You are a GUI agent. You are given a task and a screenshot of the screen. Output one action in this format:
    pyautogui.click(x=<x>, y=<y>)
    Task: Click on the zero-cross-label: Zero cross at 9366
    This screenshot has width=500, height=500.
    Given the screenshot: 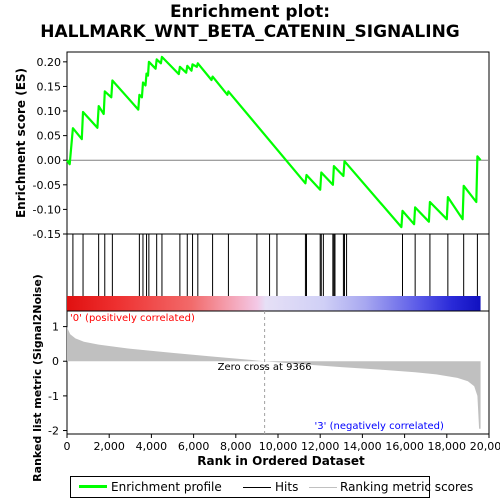 What is the action you would take?
    pyautogui.click(x=265, y=367)
    